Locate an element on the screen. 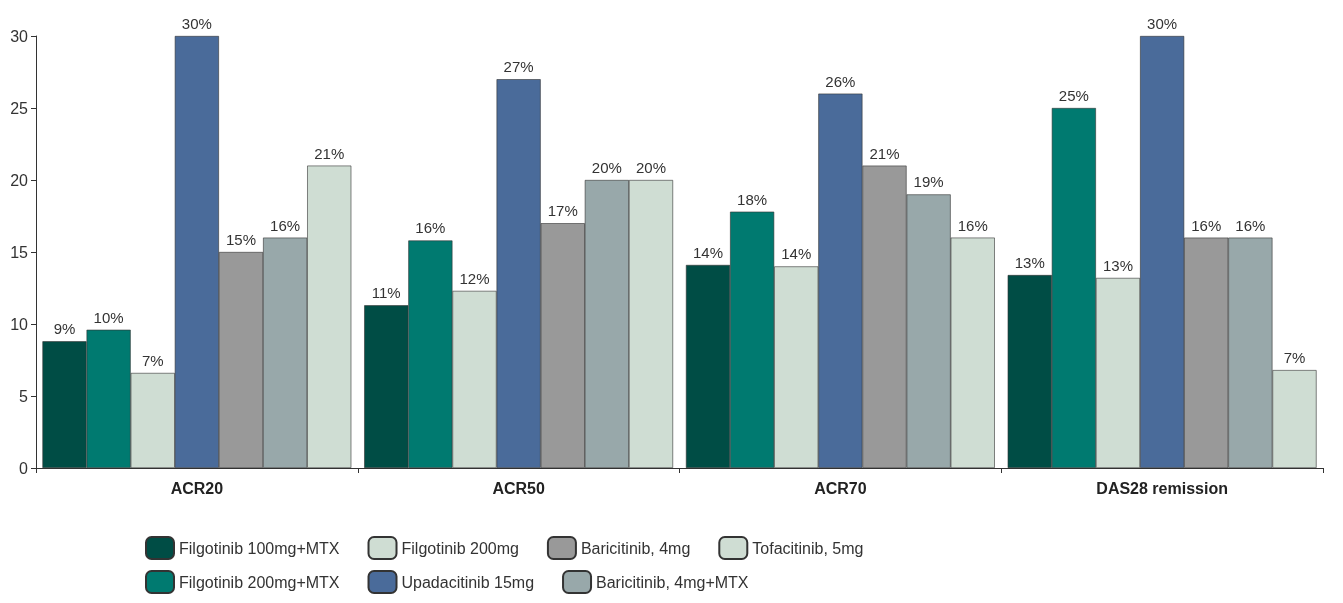 The width and height of the screenshot is (1343, 603). data-label: 27% is located at coordinates (518, 67).